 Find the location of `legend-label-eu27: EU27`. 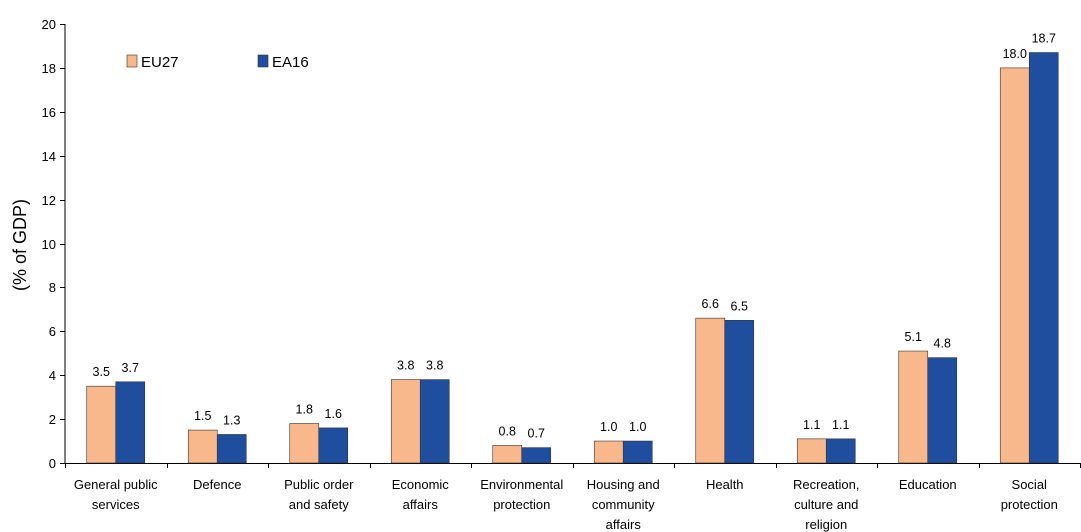

legend-label-eu27: EU27 is located at coordinates (160, 62).